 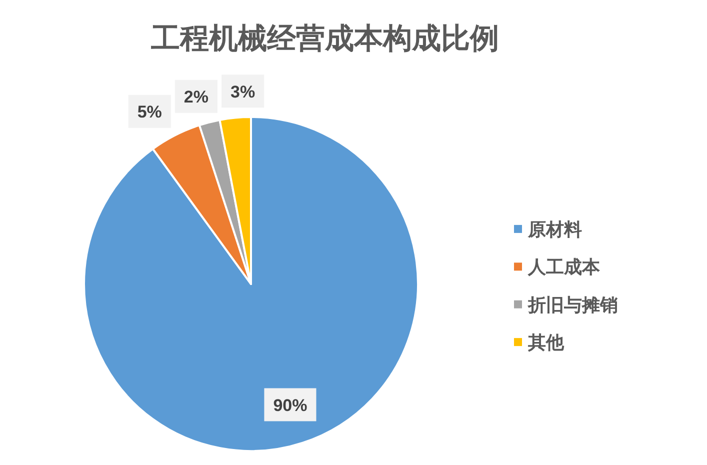 What do you see at coordinates (546, 342) in the screenshot?
I see `legend-label: 其他` at bounding box center [546, 342].